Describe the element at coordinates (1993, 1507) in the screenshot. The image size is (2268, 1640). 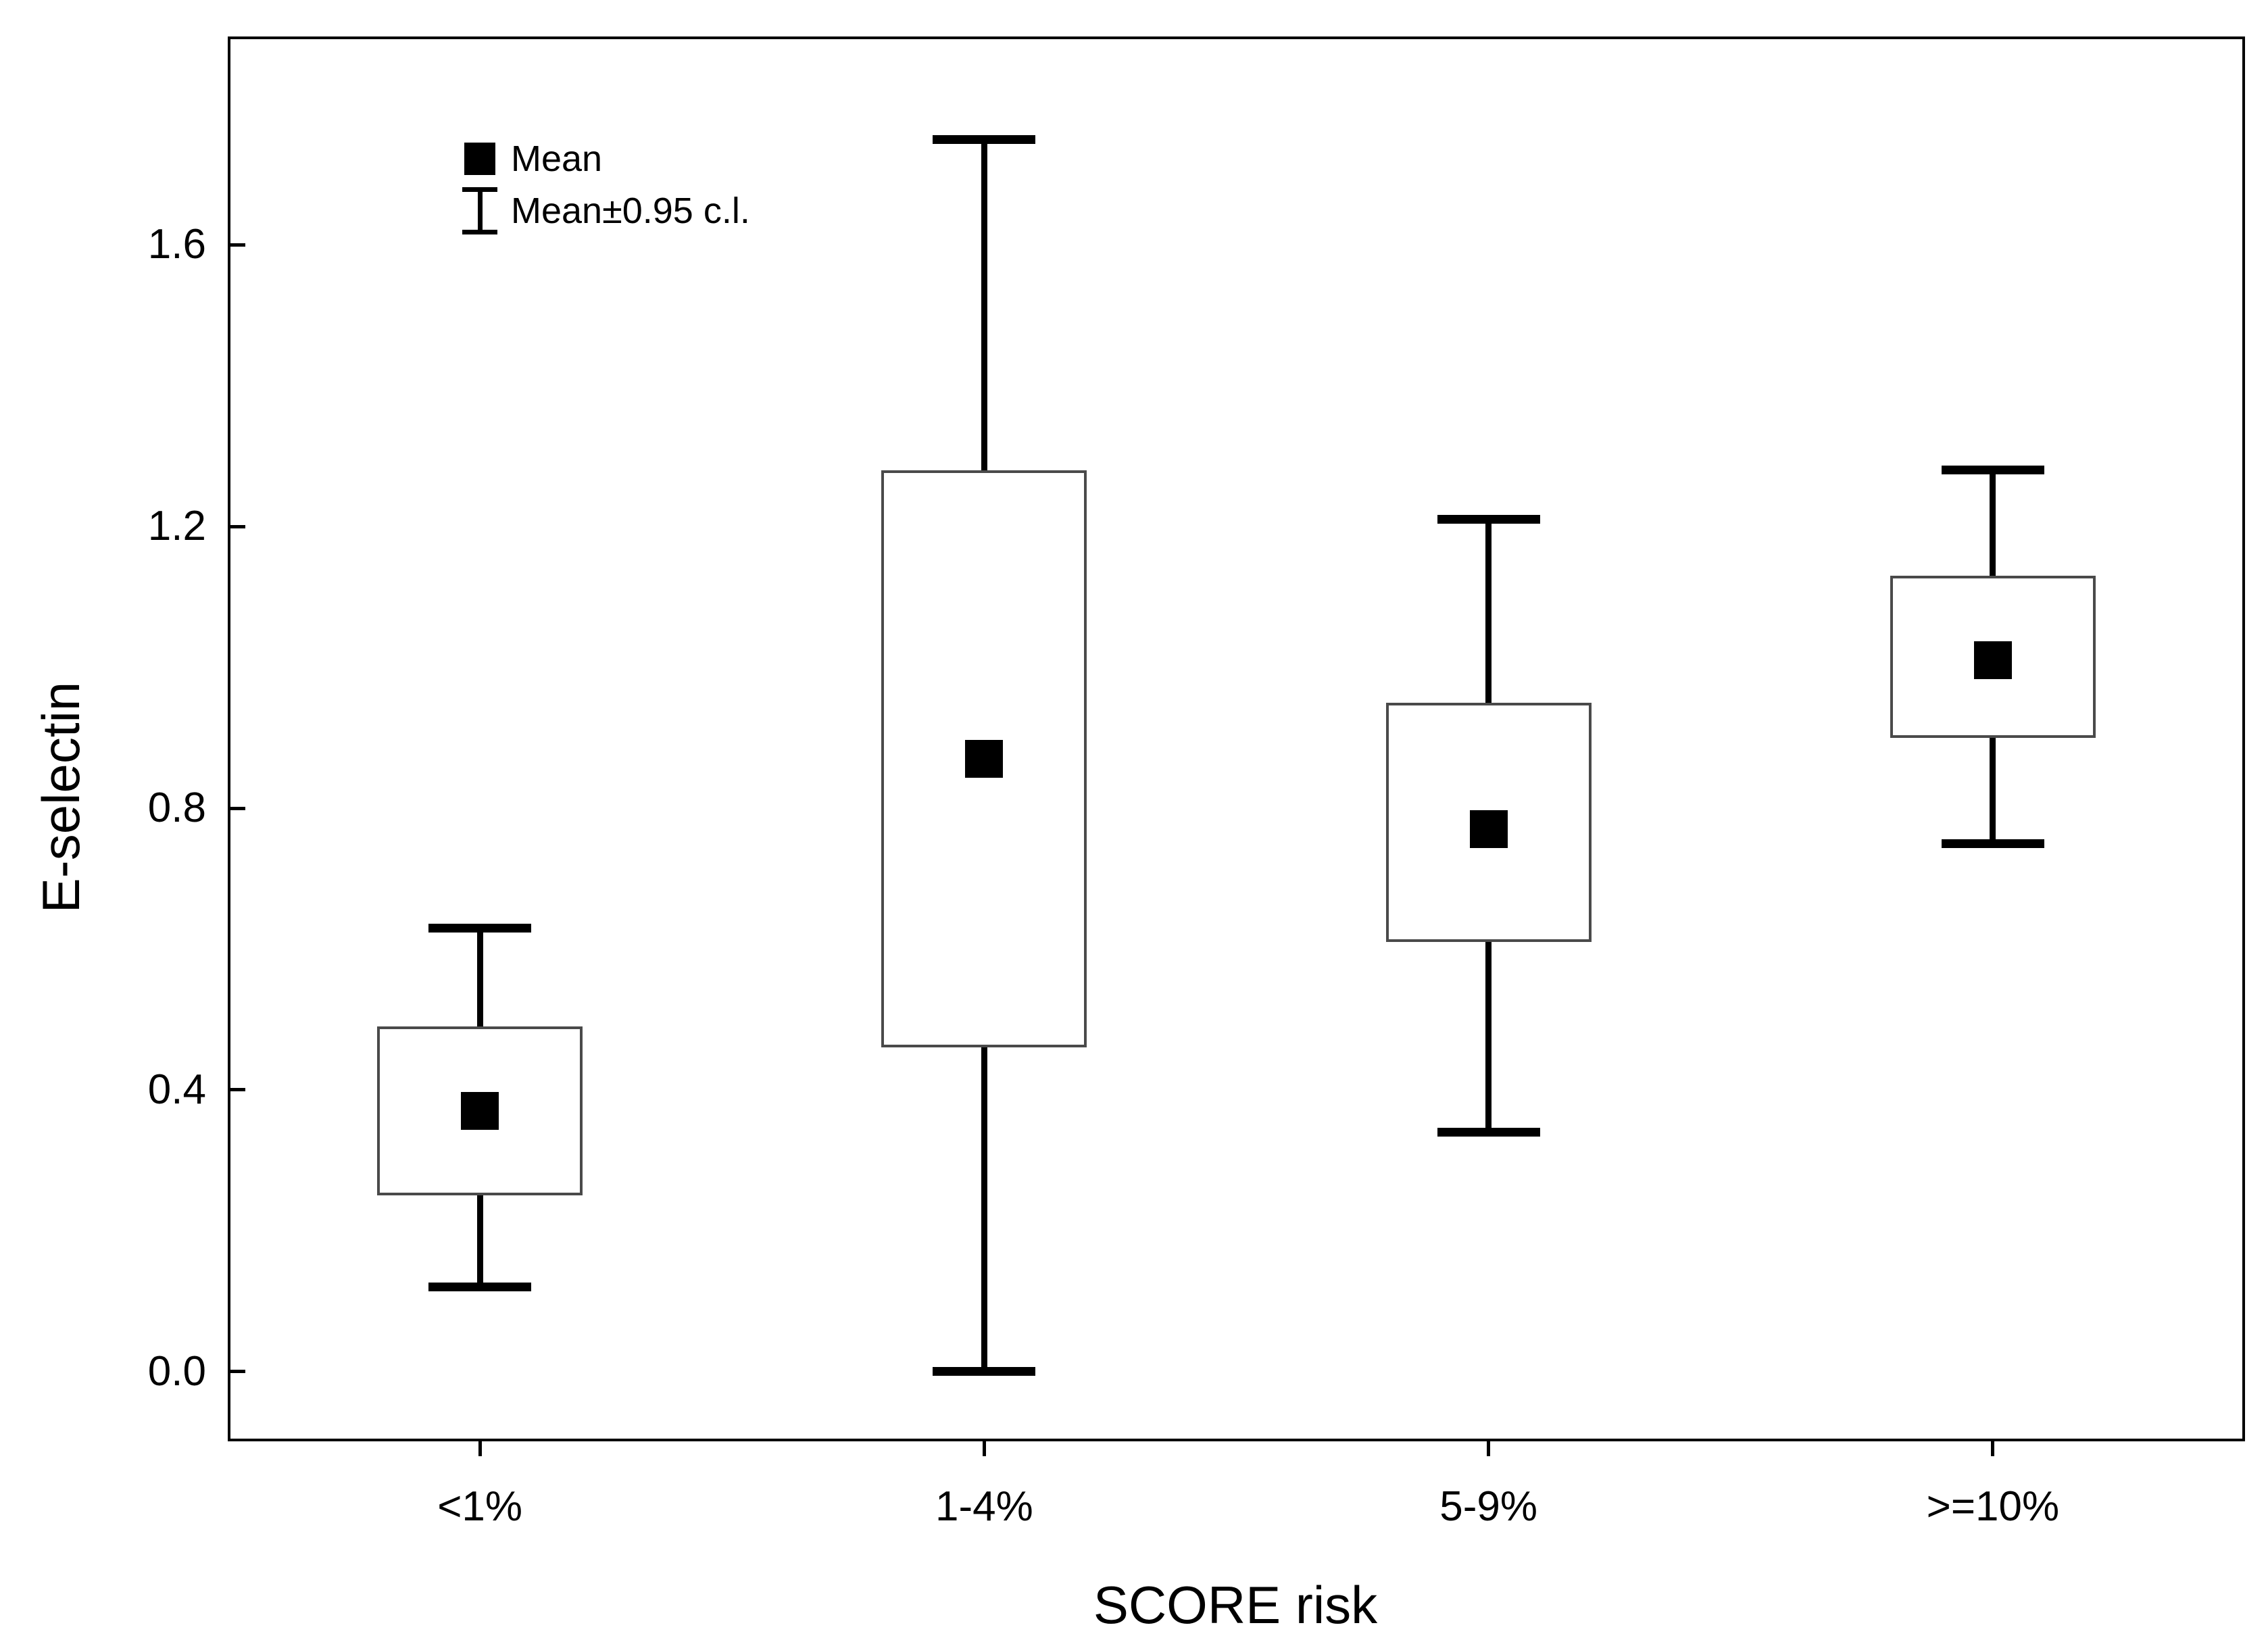
I see `x-axis-tick-label: >=10%` at that location.